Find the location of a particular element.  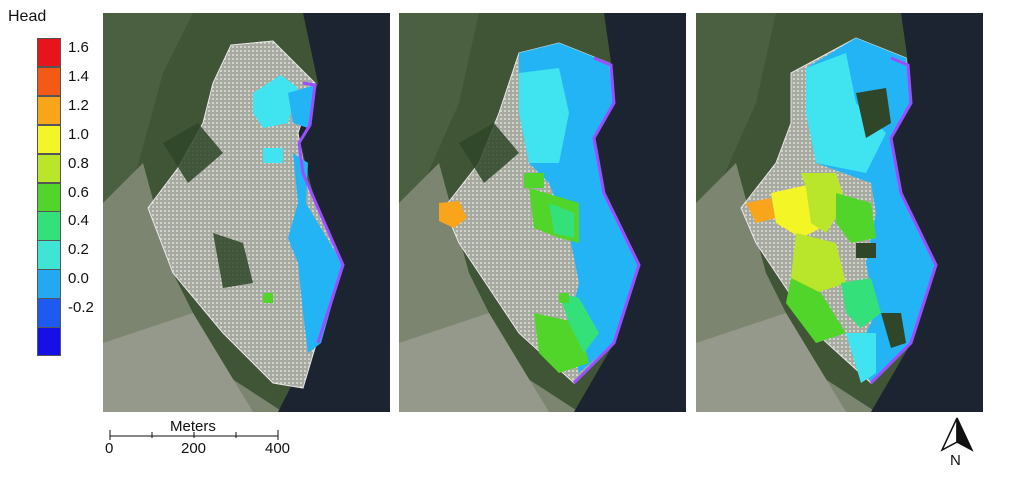

legend-label: 0.2 is located at coordinates (78, 250).